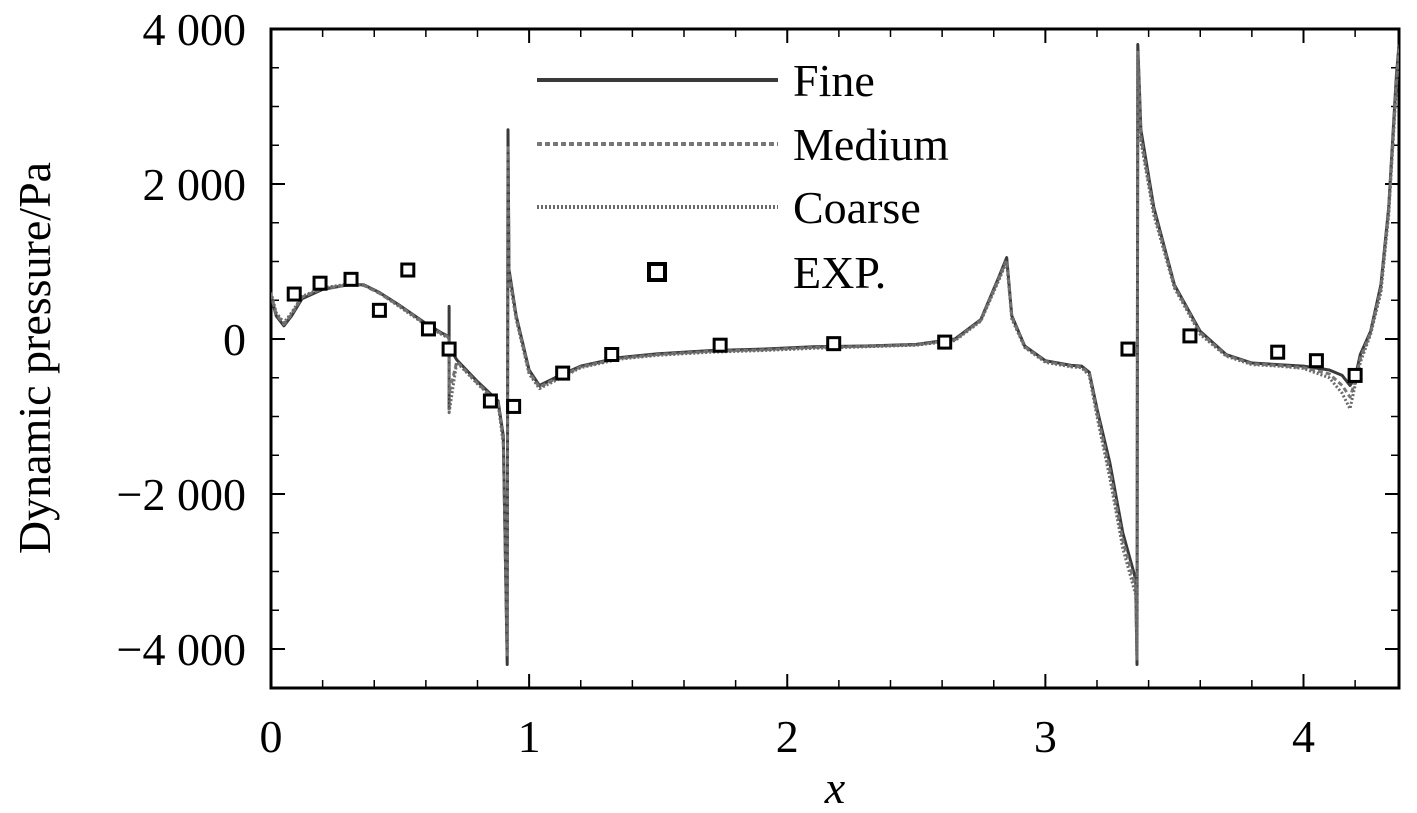 Image resolution: width=1417 pixels, height=813 pixels. Describe the element at coordinates (34, 358) in the screenshot. I see `y-axis-label: Dynamic pressure/Pa` at that location.